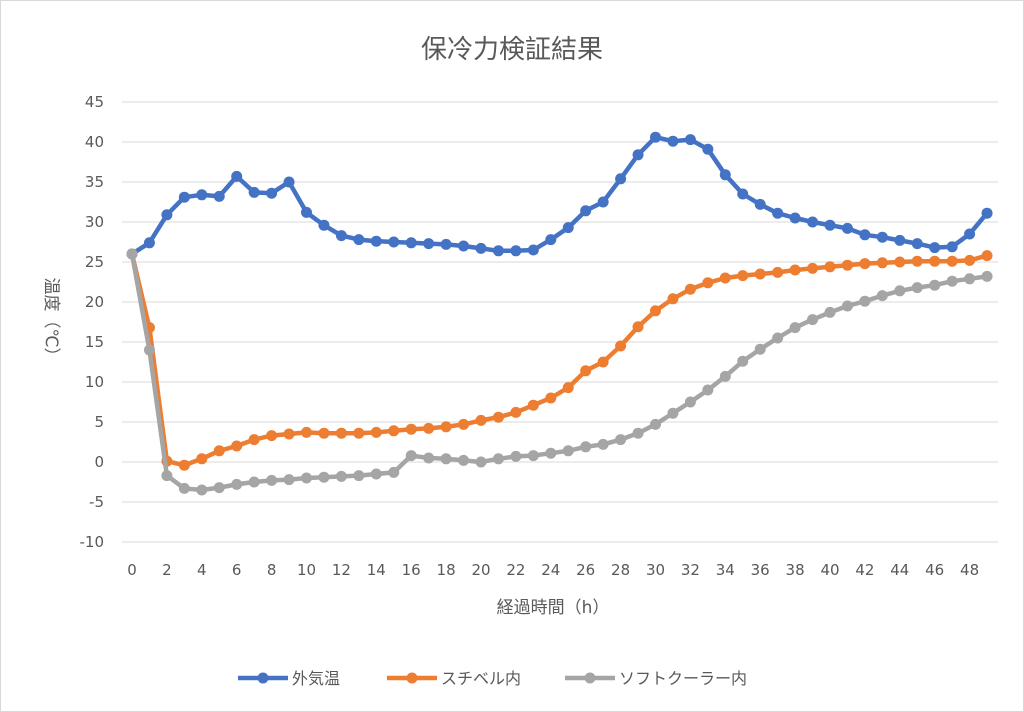 This screenshot has width=1024, height=712. What do you see at coordinates (446, 570) in the screenshot?
I see `x-tick-label: 18` at bounding box center [446, 570].